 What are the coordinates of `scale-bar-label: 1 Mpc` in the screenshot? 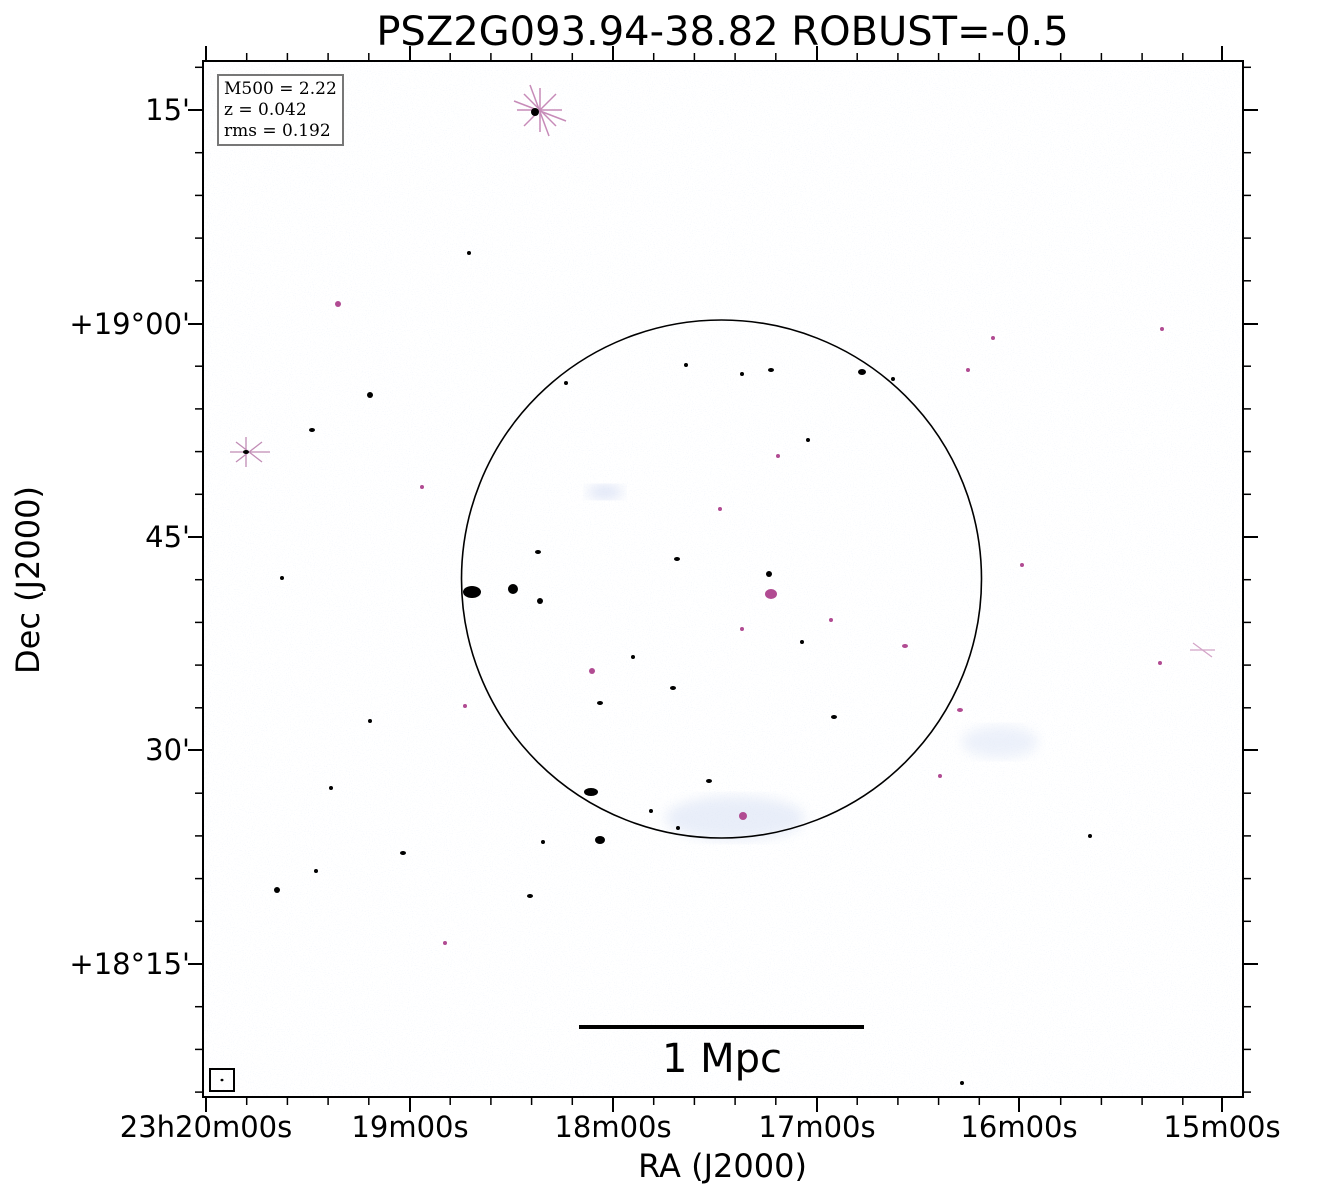 It's located at (722, 1059).